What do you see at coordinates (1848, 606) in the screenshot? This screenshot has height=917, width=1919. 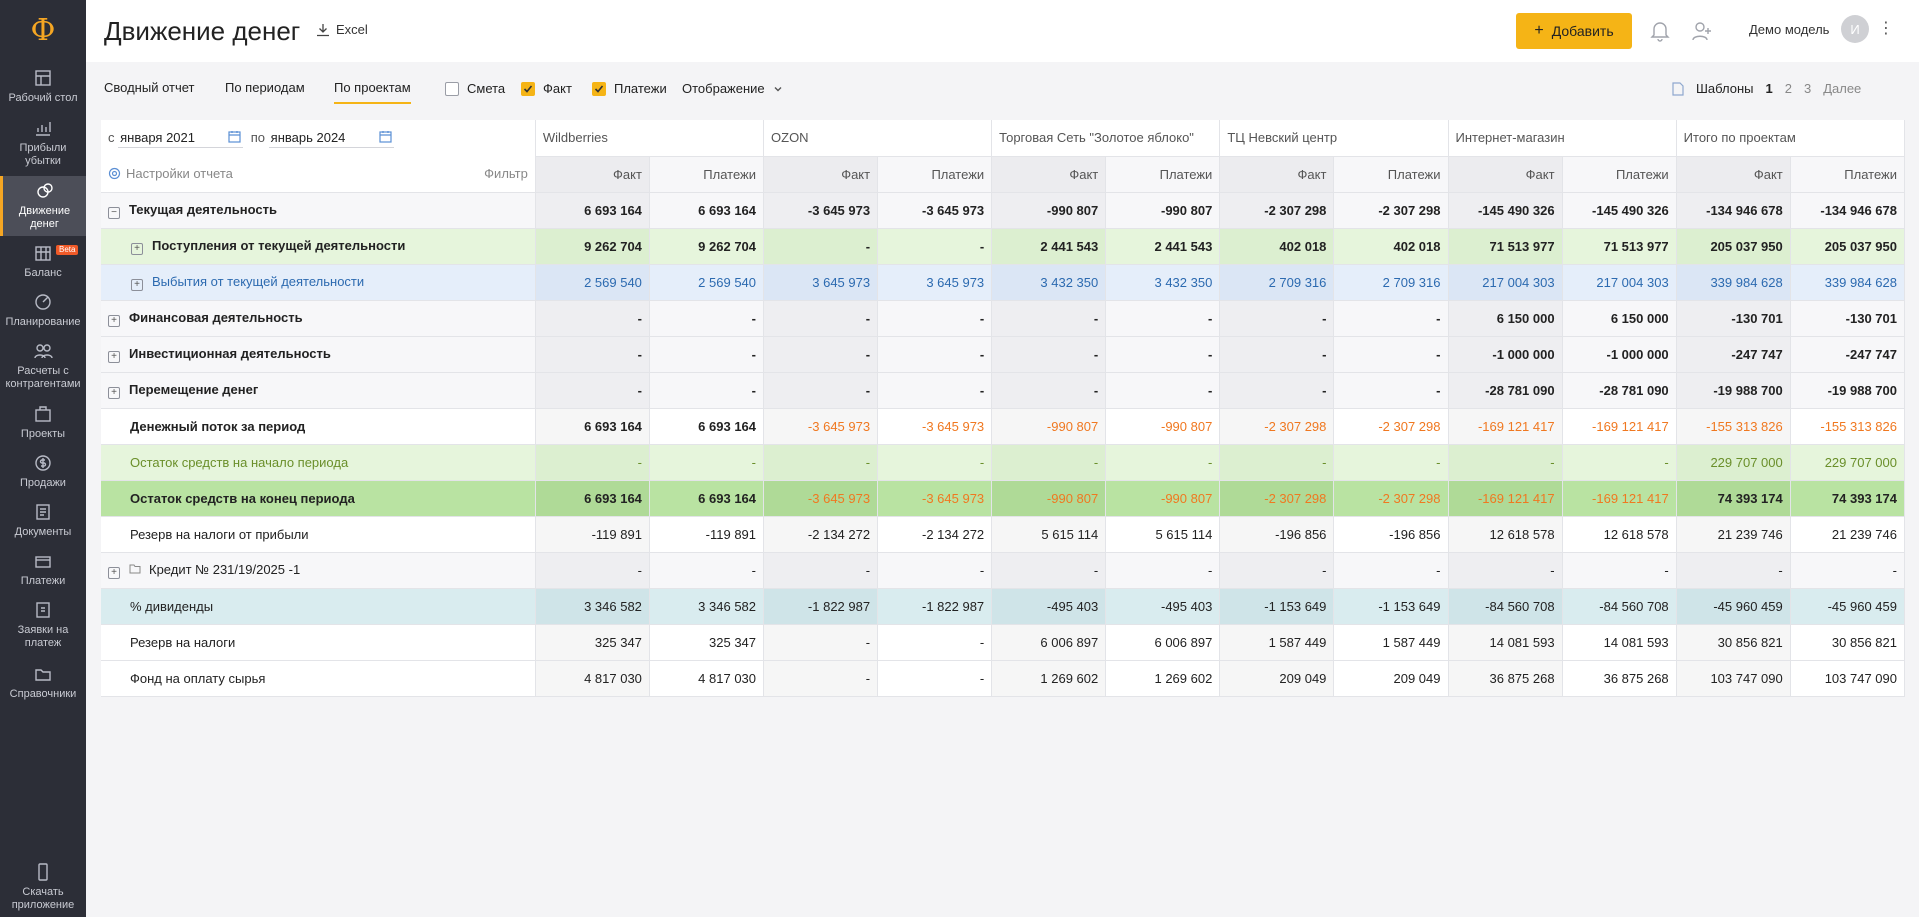 I see `value-cell: -45 960 459` at bounding box center [1848, 606].